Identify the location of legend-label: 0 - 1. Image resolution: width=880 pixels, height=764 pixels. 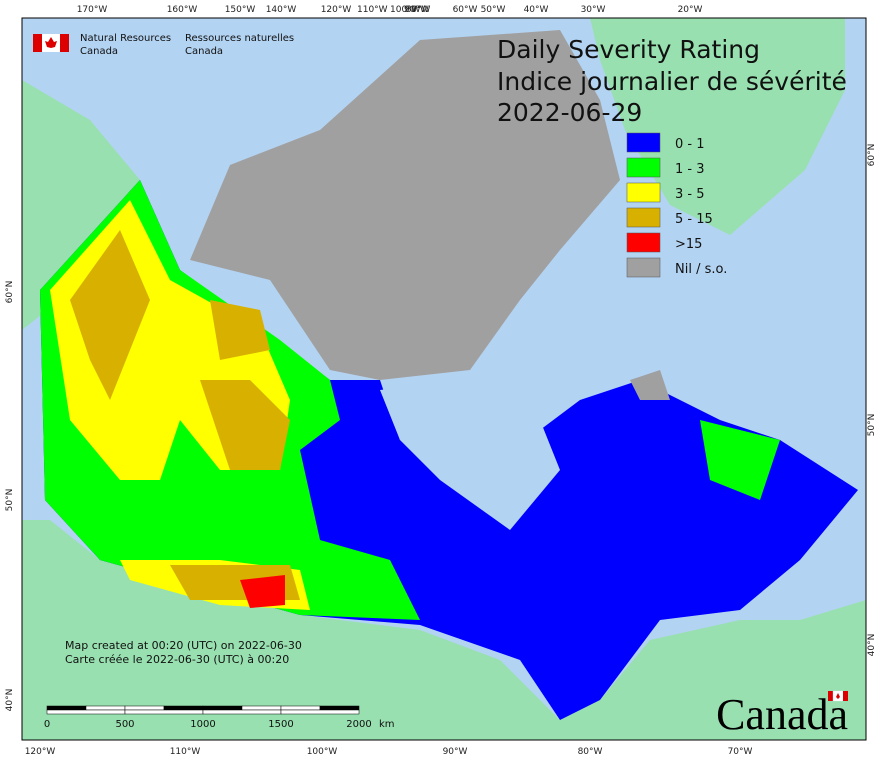
(690, 144).